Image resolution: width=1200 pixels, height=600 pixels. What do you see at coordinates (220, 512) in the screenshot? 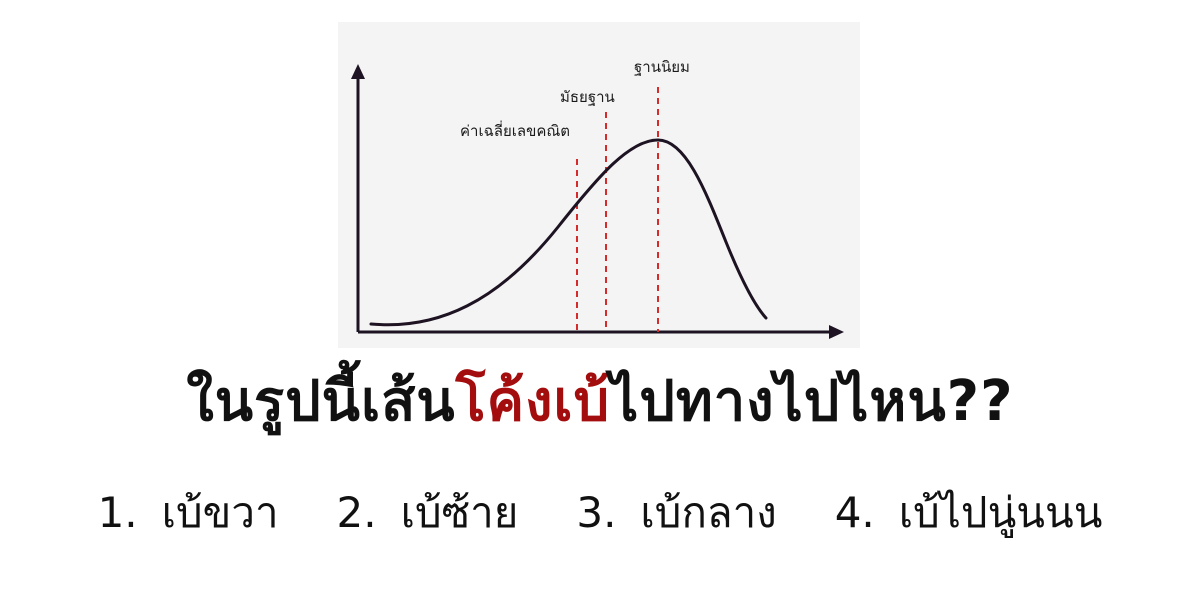
I see `option-text: เบ้ขวา` at bounding box center [220, 512].